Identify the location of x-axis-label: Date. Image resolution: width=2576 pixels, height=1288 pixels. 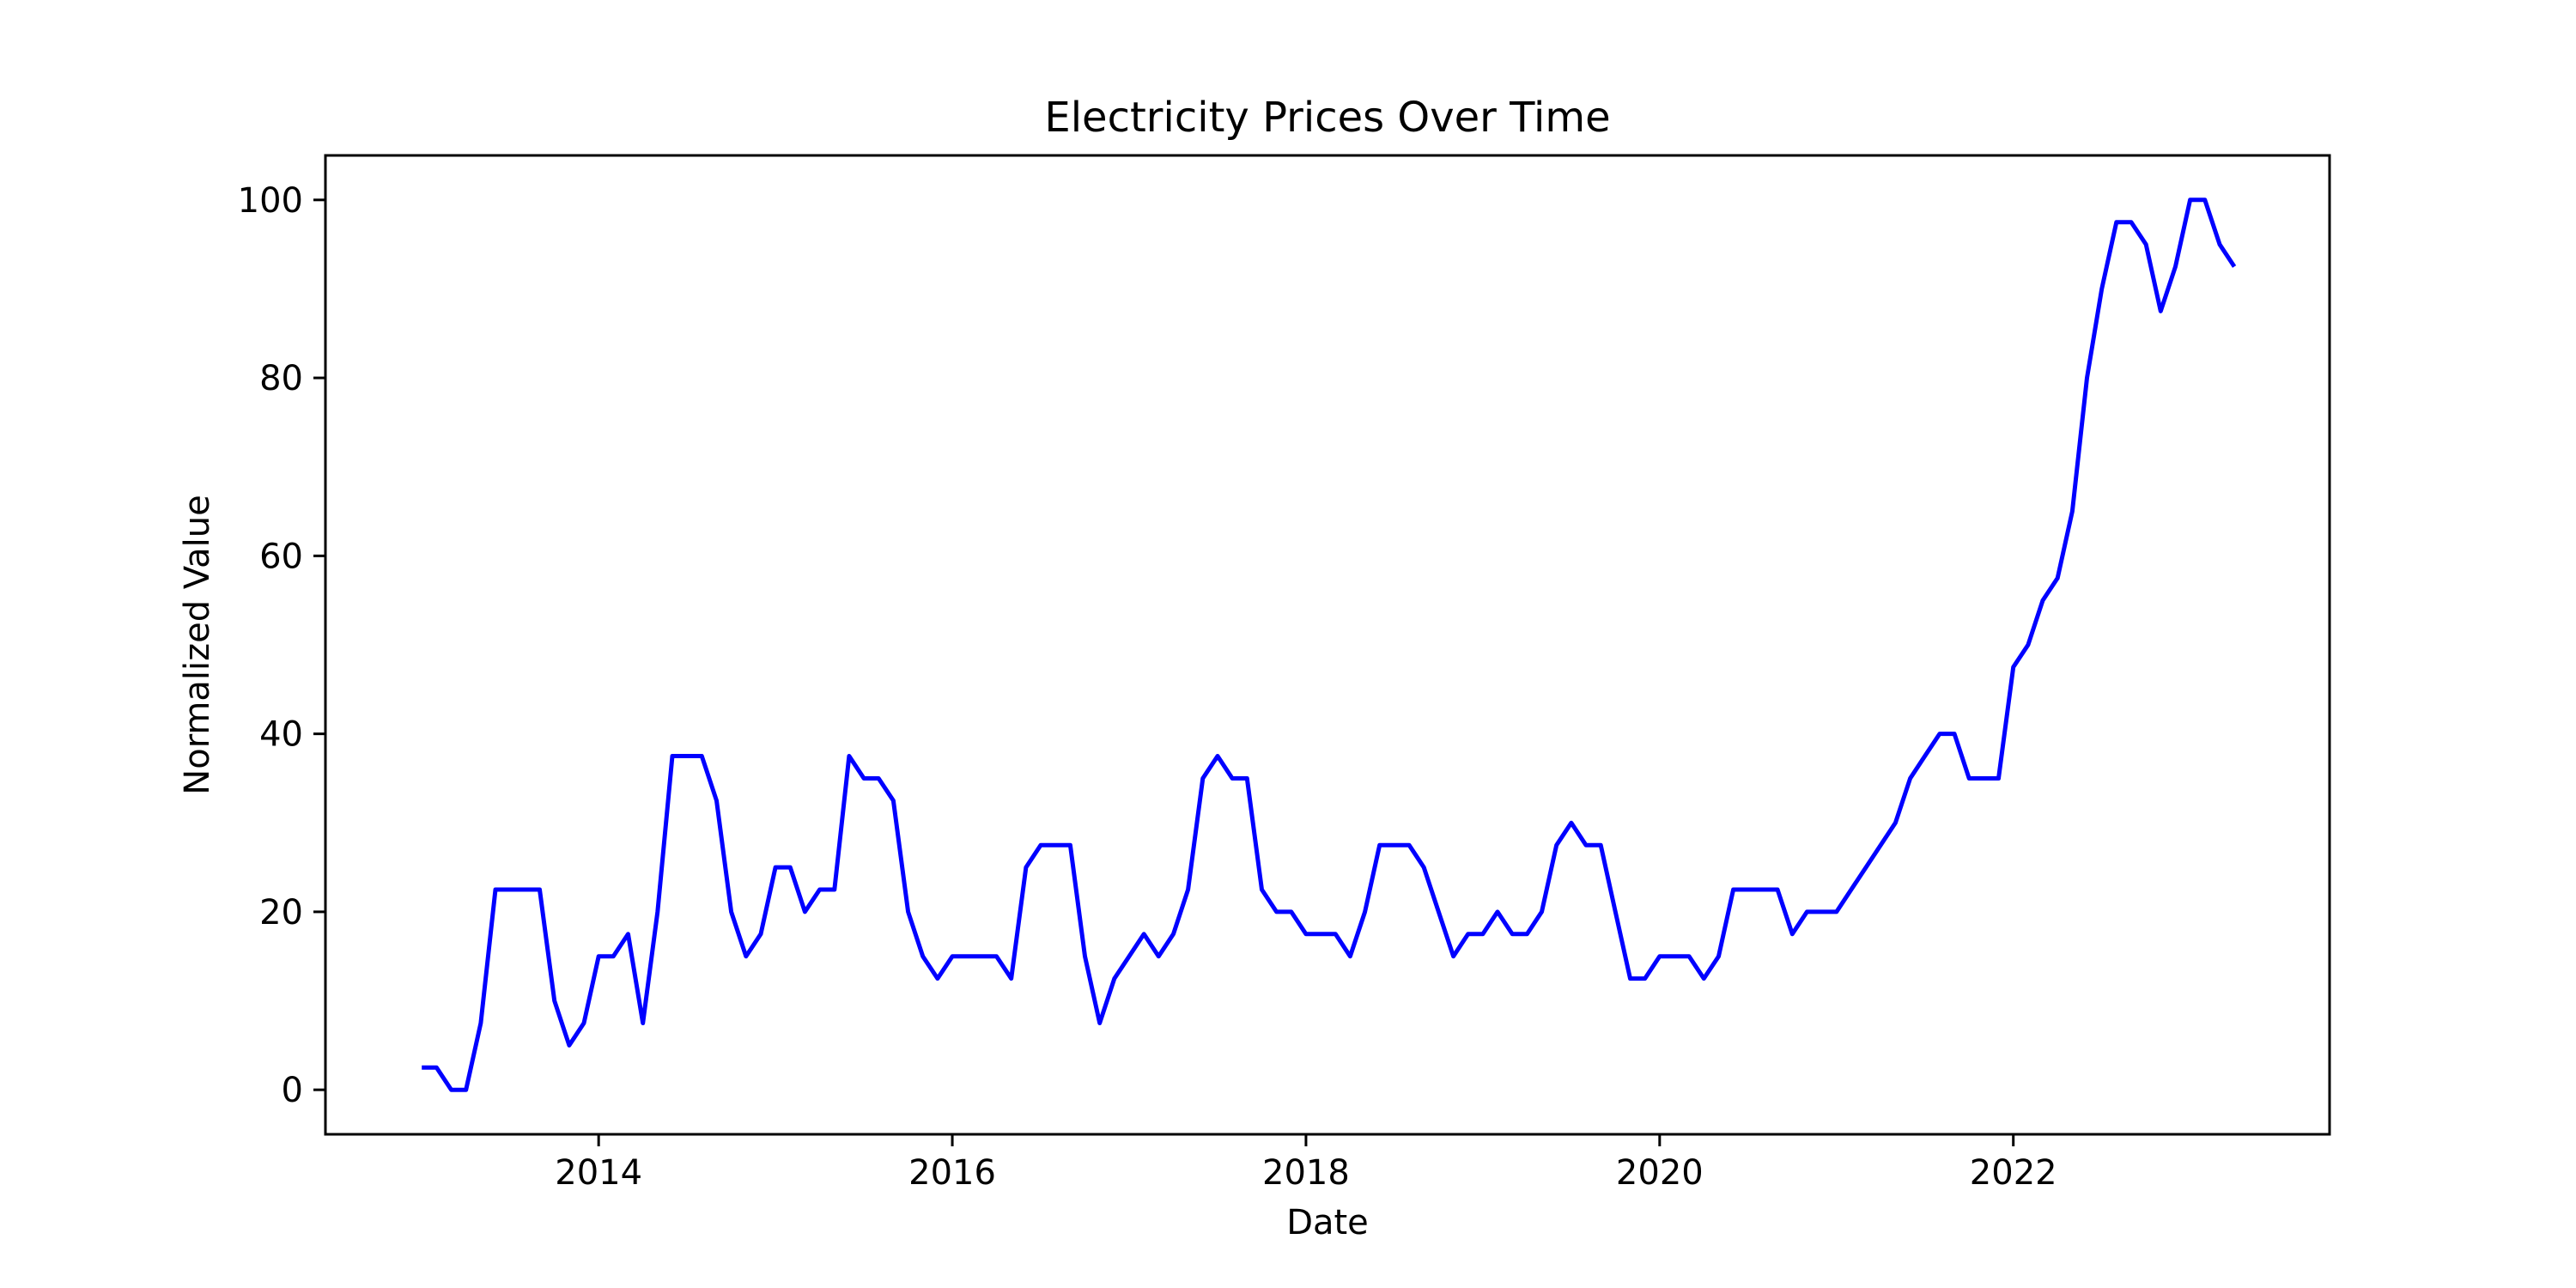
(1327, 1222).